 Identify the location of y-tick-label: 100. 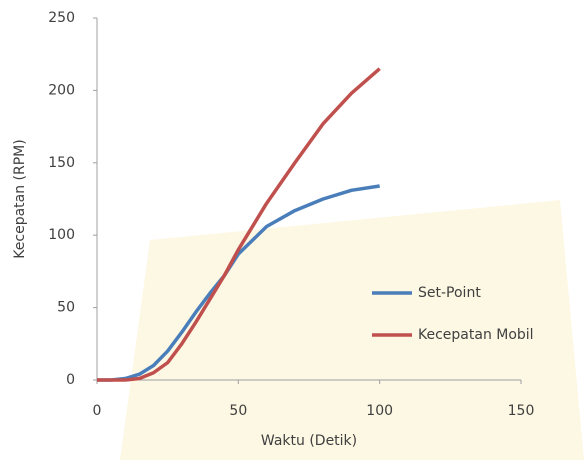
(61, 235).